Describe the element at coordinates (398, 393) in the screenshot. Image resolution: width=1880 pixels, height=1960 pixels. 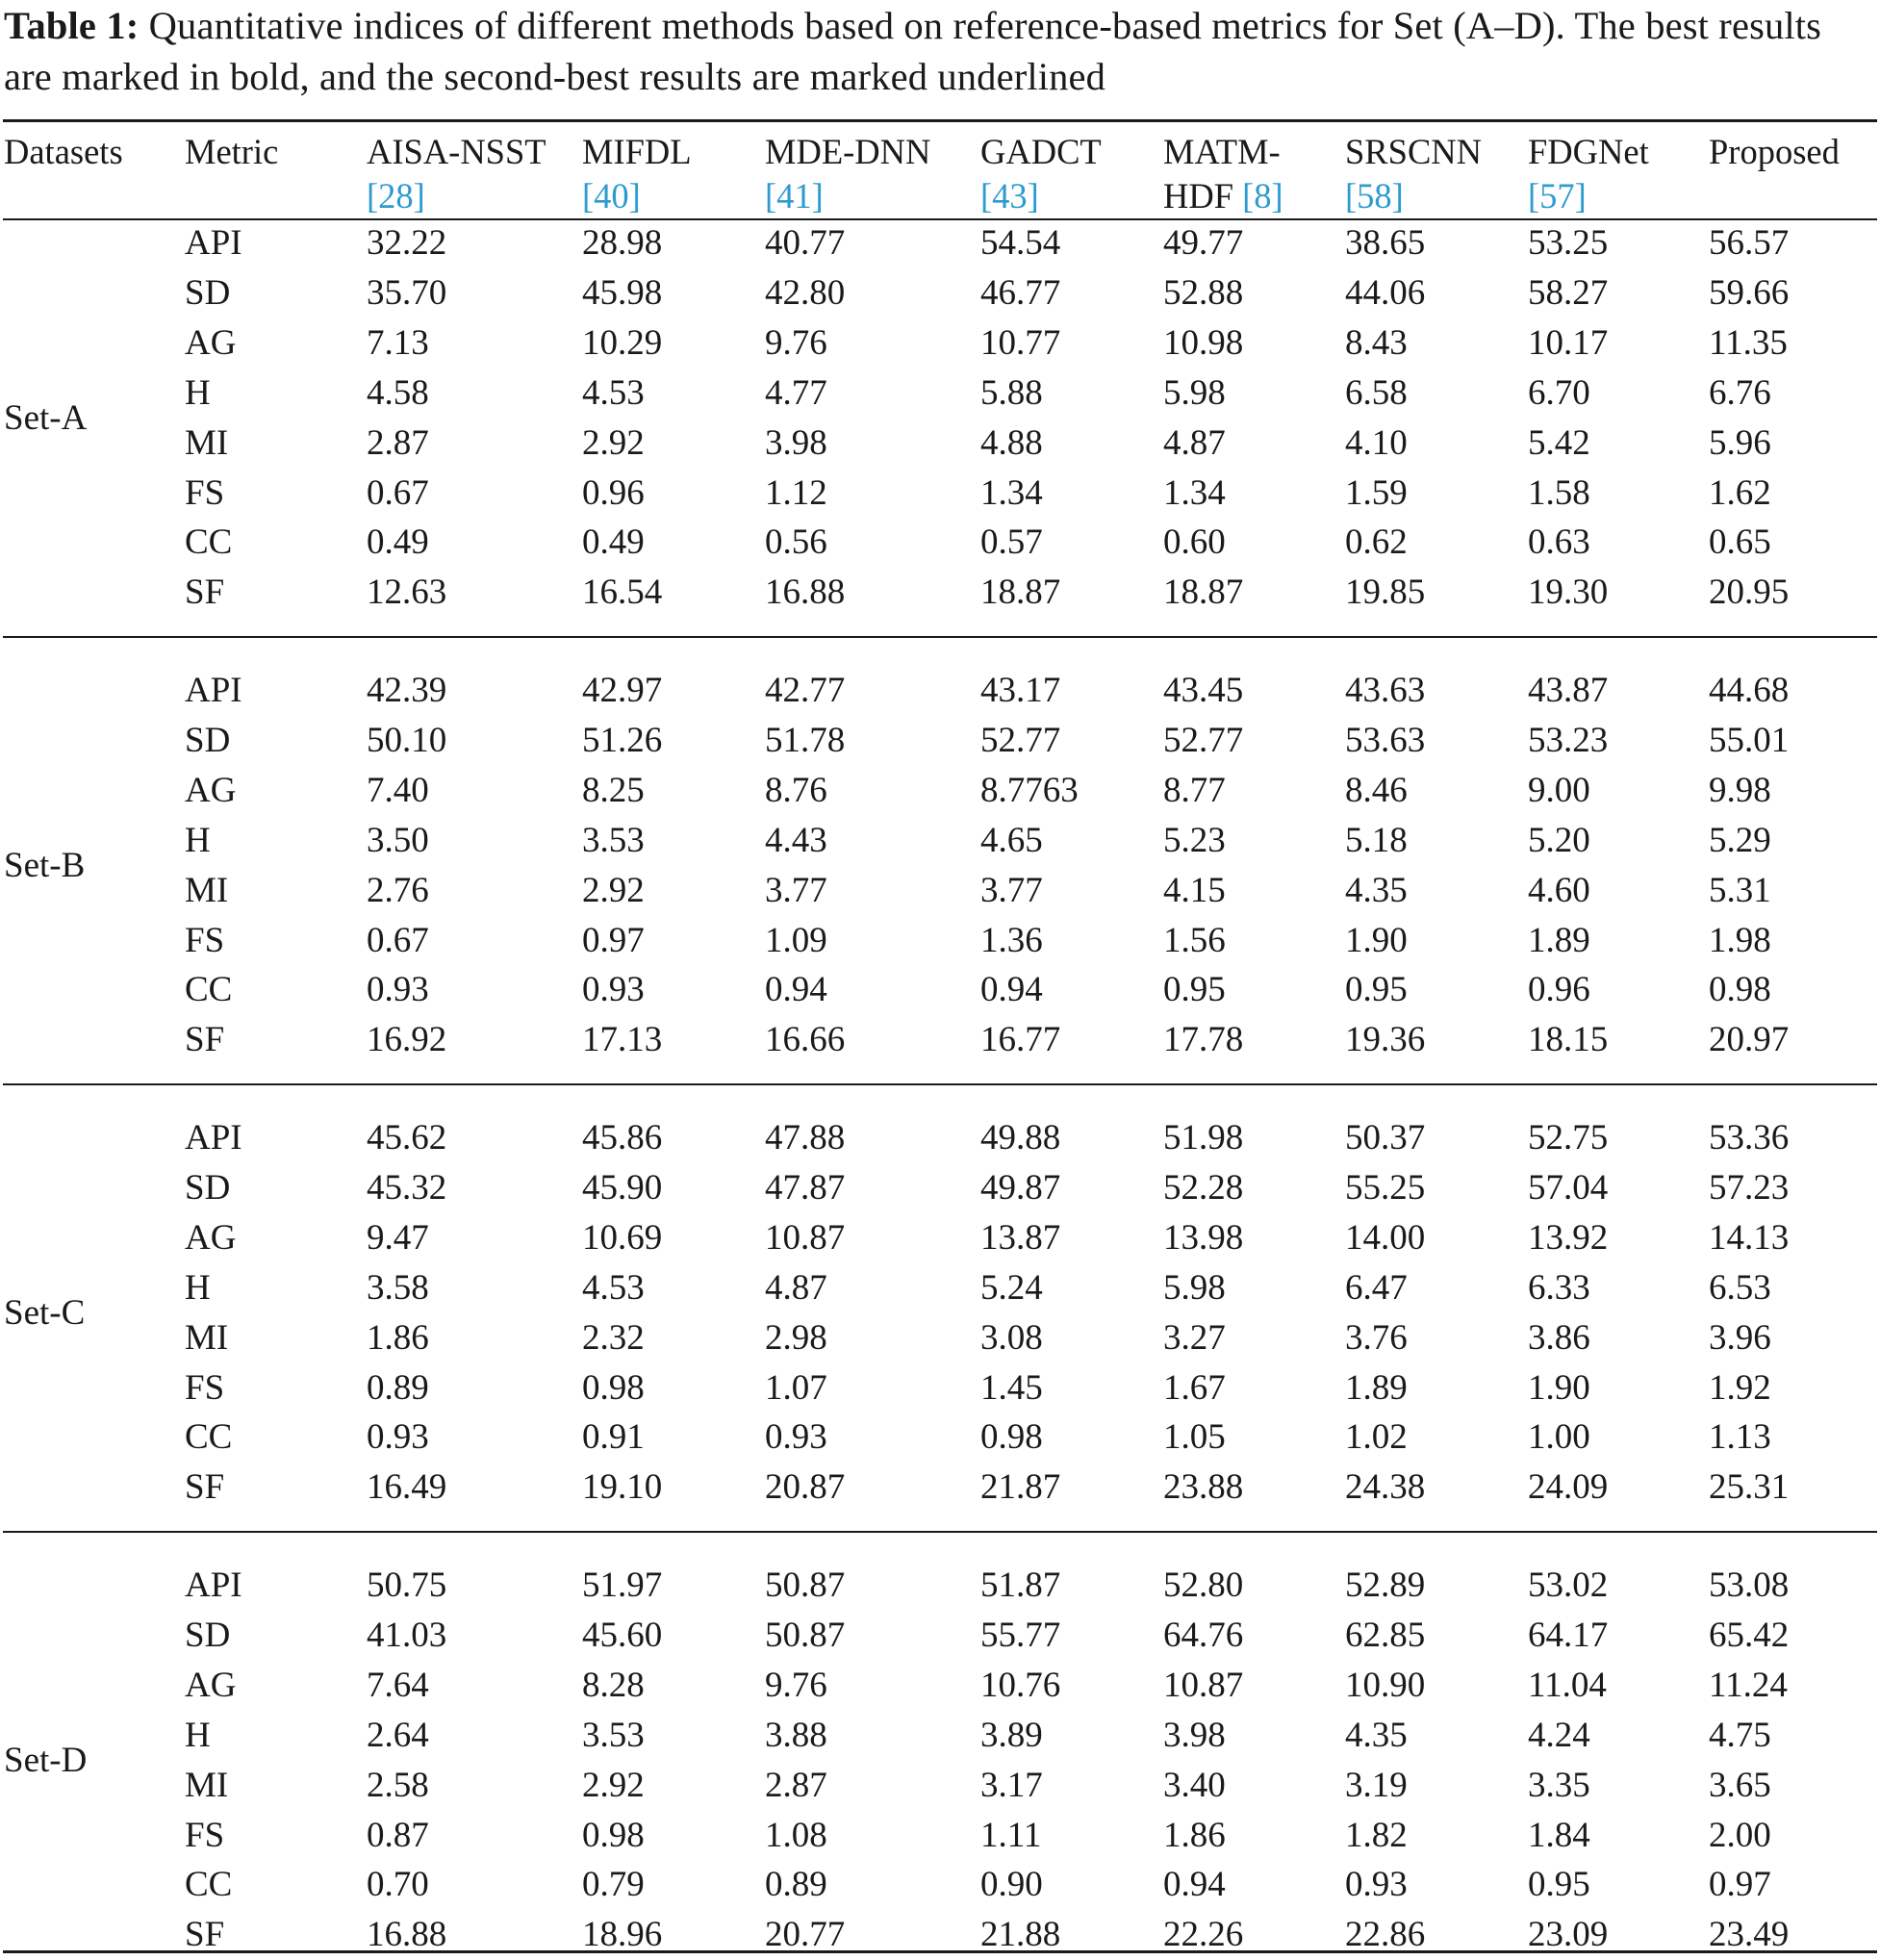
I see `value-cell: 4.58` at that location.